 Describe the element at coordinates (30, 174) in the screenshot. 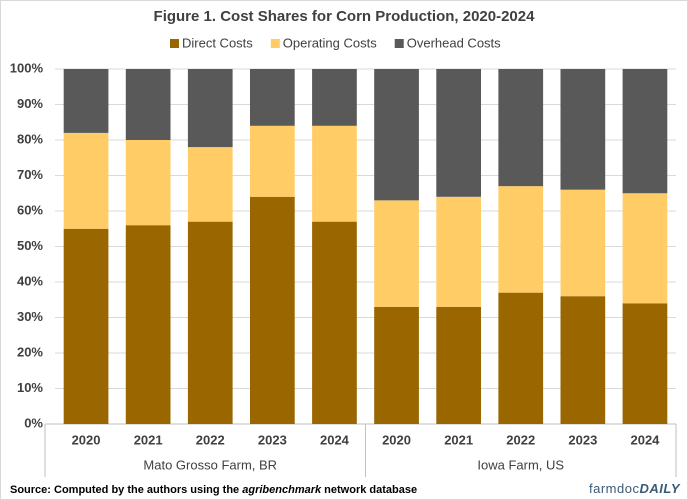

I see `y-tick-label: 70%` at that location.